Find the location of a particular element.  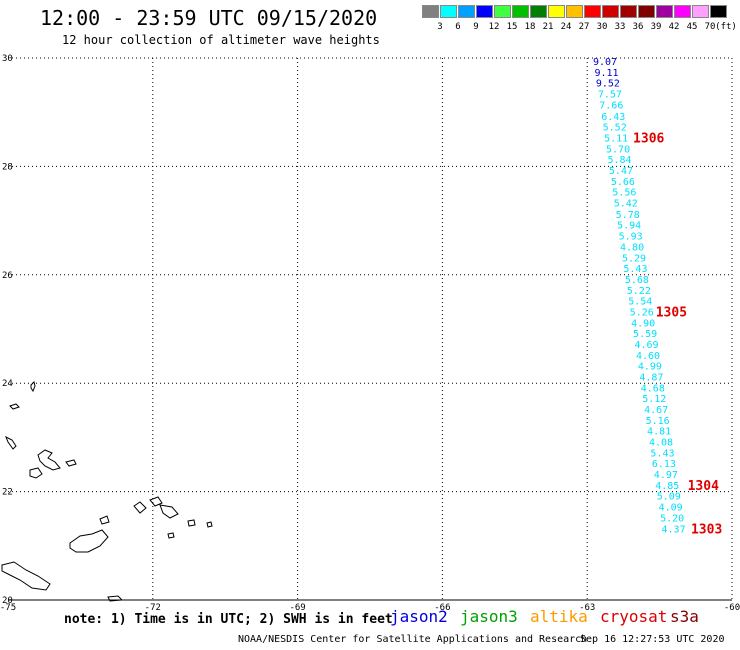

satellite-name: s3a is located at coordinates (684, 616).